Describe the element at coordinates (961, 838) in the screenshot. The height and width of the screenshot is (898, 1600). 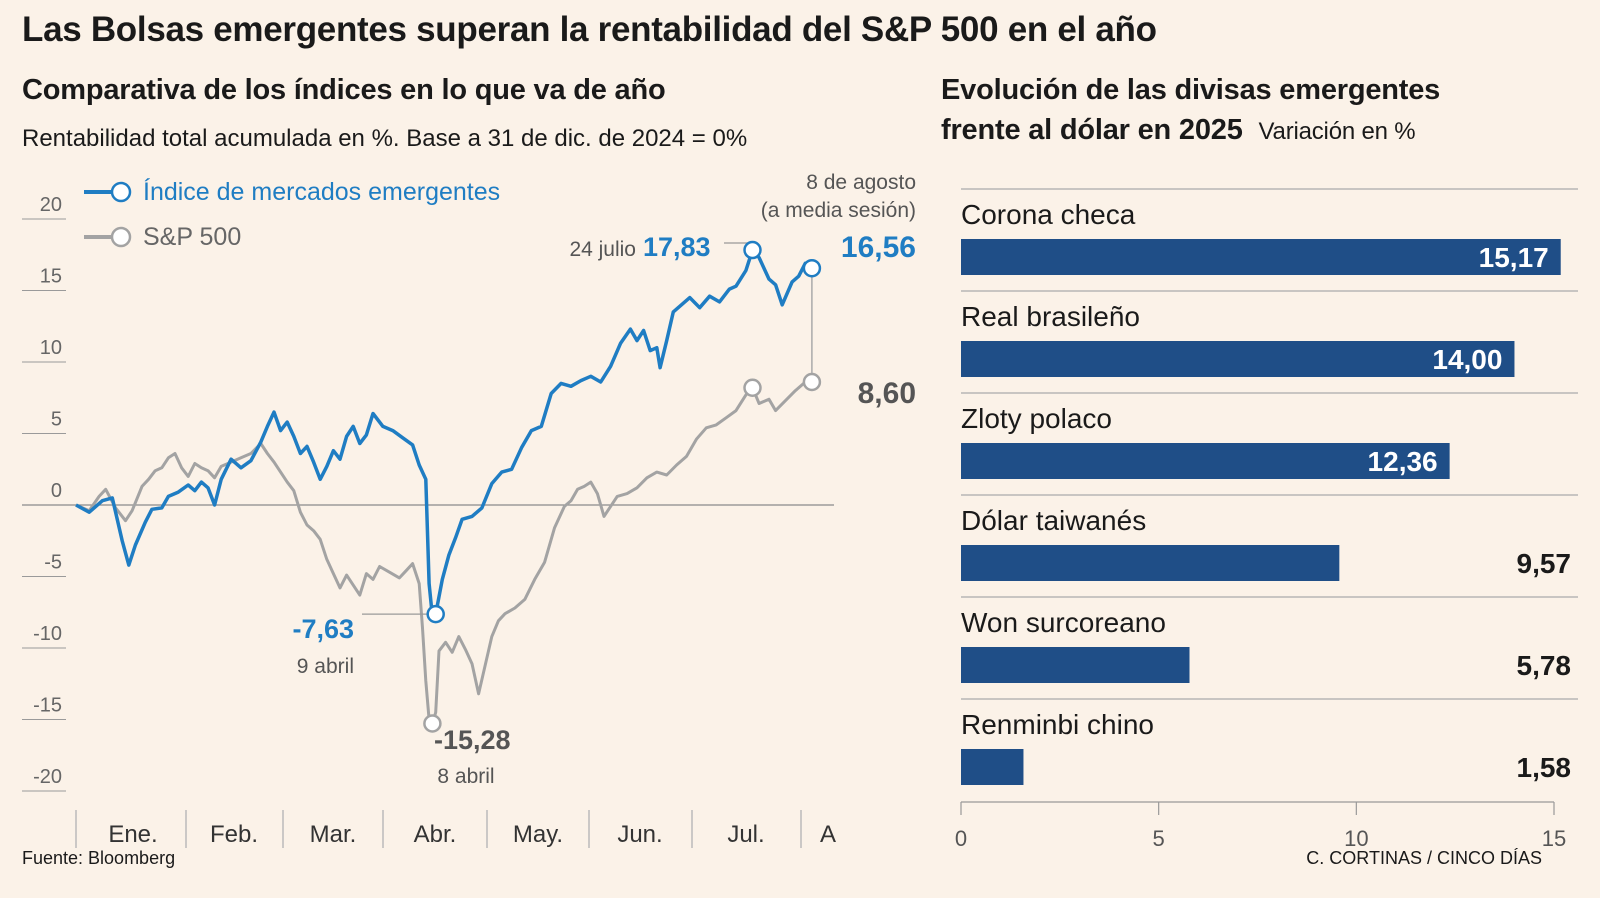
I see `bar-x-tick-label: 0` at that location.